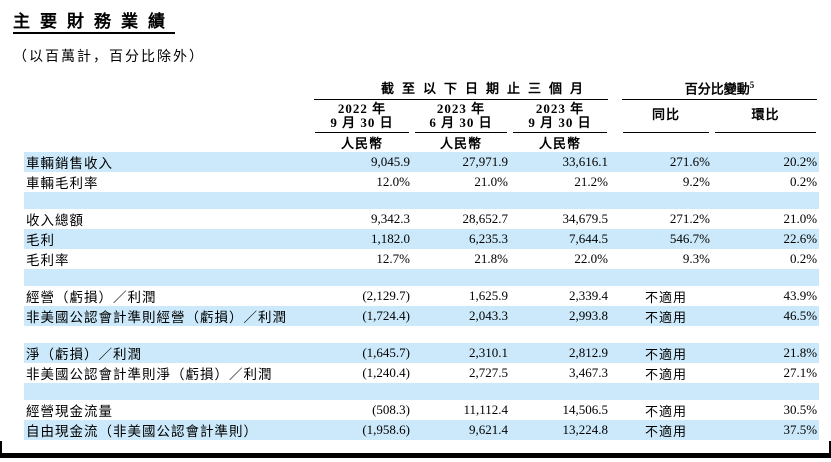 Image resolution: width=831 pixels, height=462 pixels. I want to click on table-row: 車輛毛利率 12.0% 21.0% 21.2% 9.2% 0.2%, so click(421, 182).